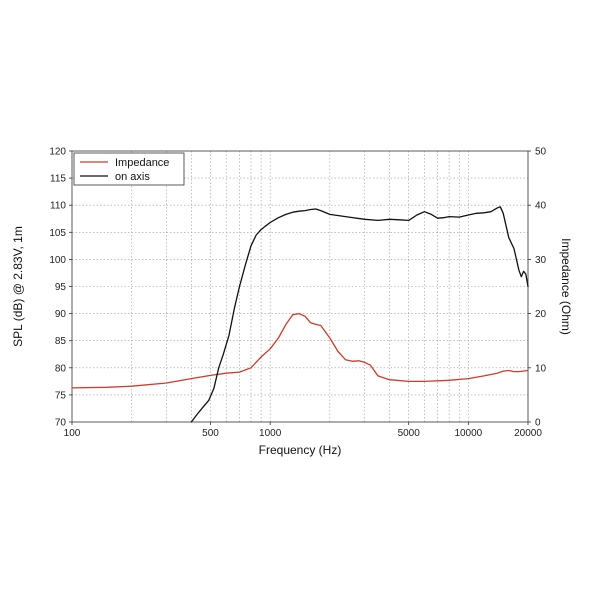 The width and height of the screenshot is (600, 600). Describe the element at coordinates (270, 433) in the screenshot. I see `x-tick-label: 1000` at that location.